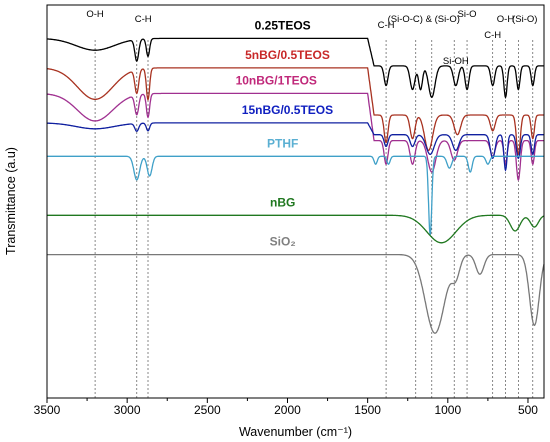  What do you see at coordinates (528, 410) in the screenshot?
I see `x-tick-label: 500` at bounding box center [528, 410].